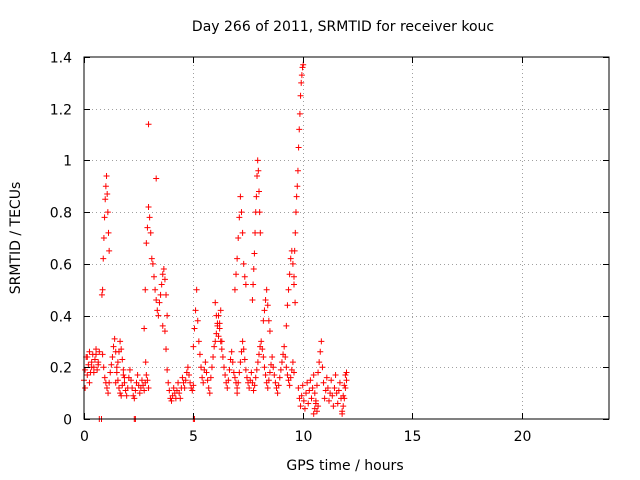 Image resolution: width=640 pixels, height=480 pixels. I want to click on x-tick-label: 5, so click(193, 437).